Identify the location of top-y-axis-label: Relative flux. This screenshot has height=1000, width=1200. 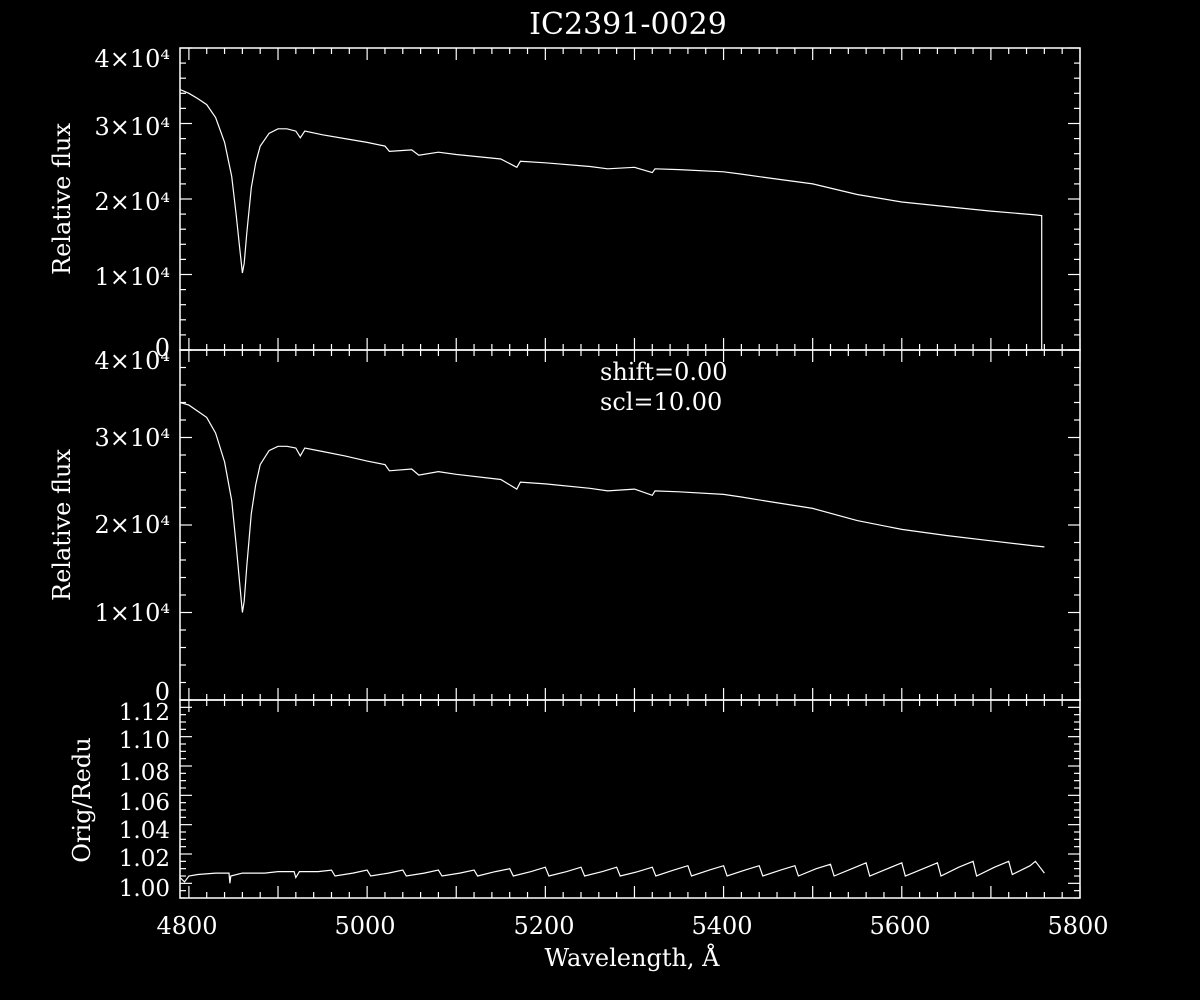
(62, 199).